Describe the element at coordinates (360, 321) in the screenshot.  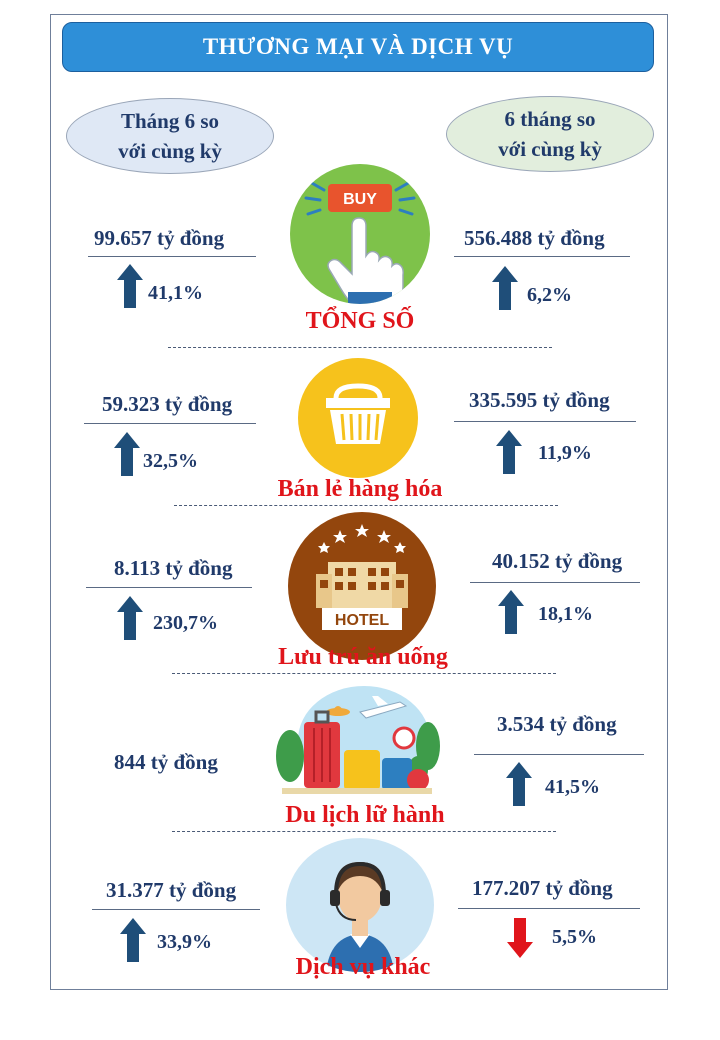
I see `category-total: TỔNG SỐ` at that location.